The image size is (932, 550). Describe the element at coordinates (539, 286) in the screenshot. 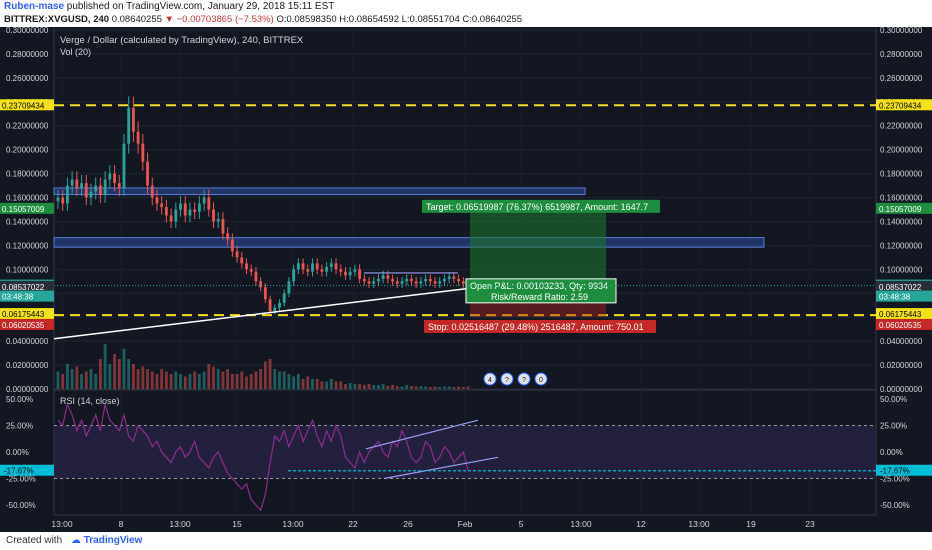

I see `pnl-text: Open P&L: 0.00103233, Qty: 9934` at that location.